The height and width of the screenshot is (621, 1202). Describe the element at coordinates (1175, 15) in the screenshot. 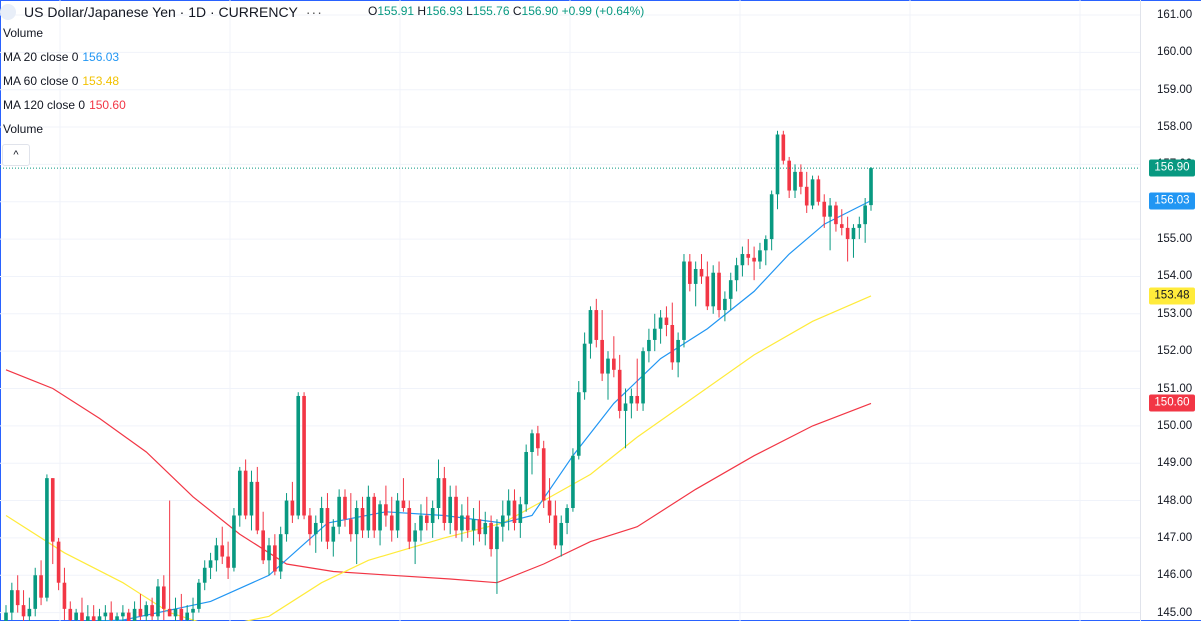

I see `price-tick-label: 161.00` at that location.